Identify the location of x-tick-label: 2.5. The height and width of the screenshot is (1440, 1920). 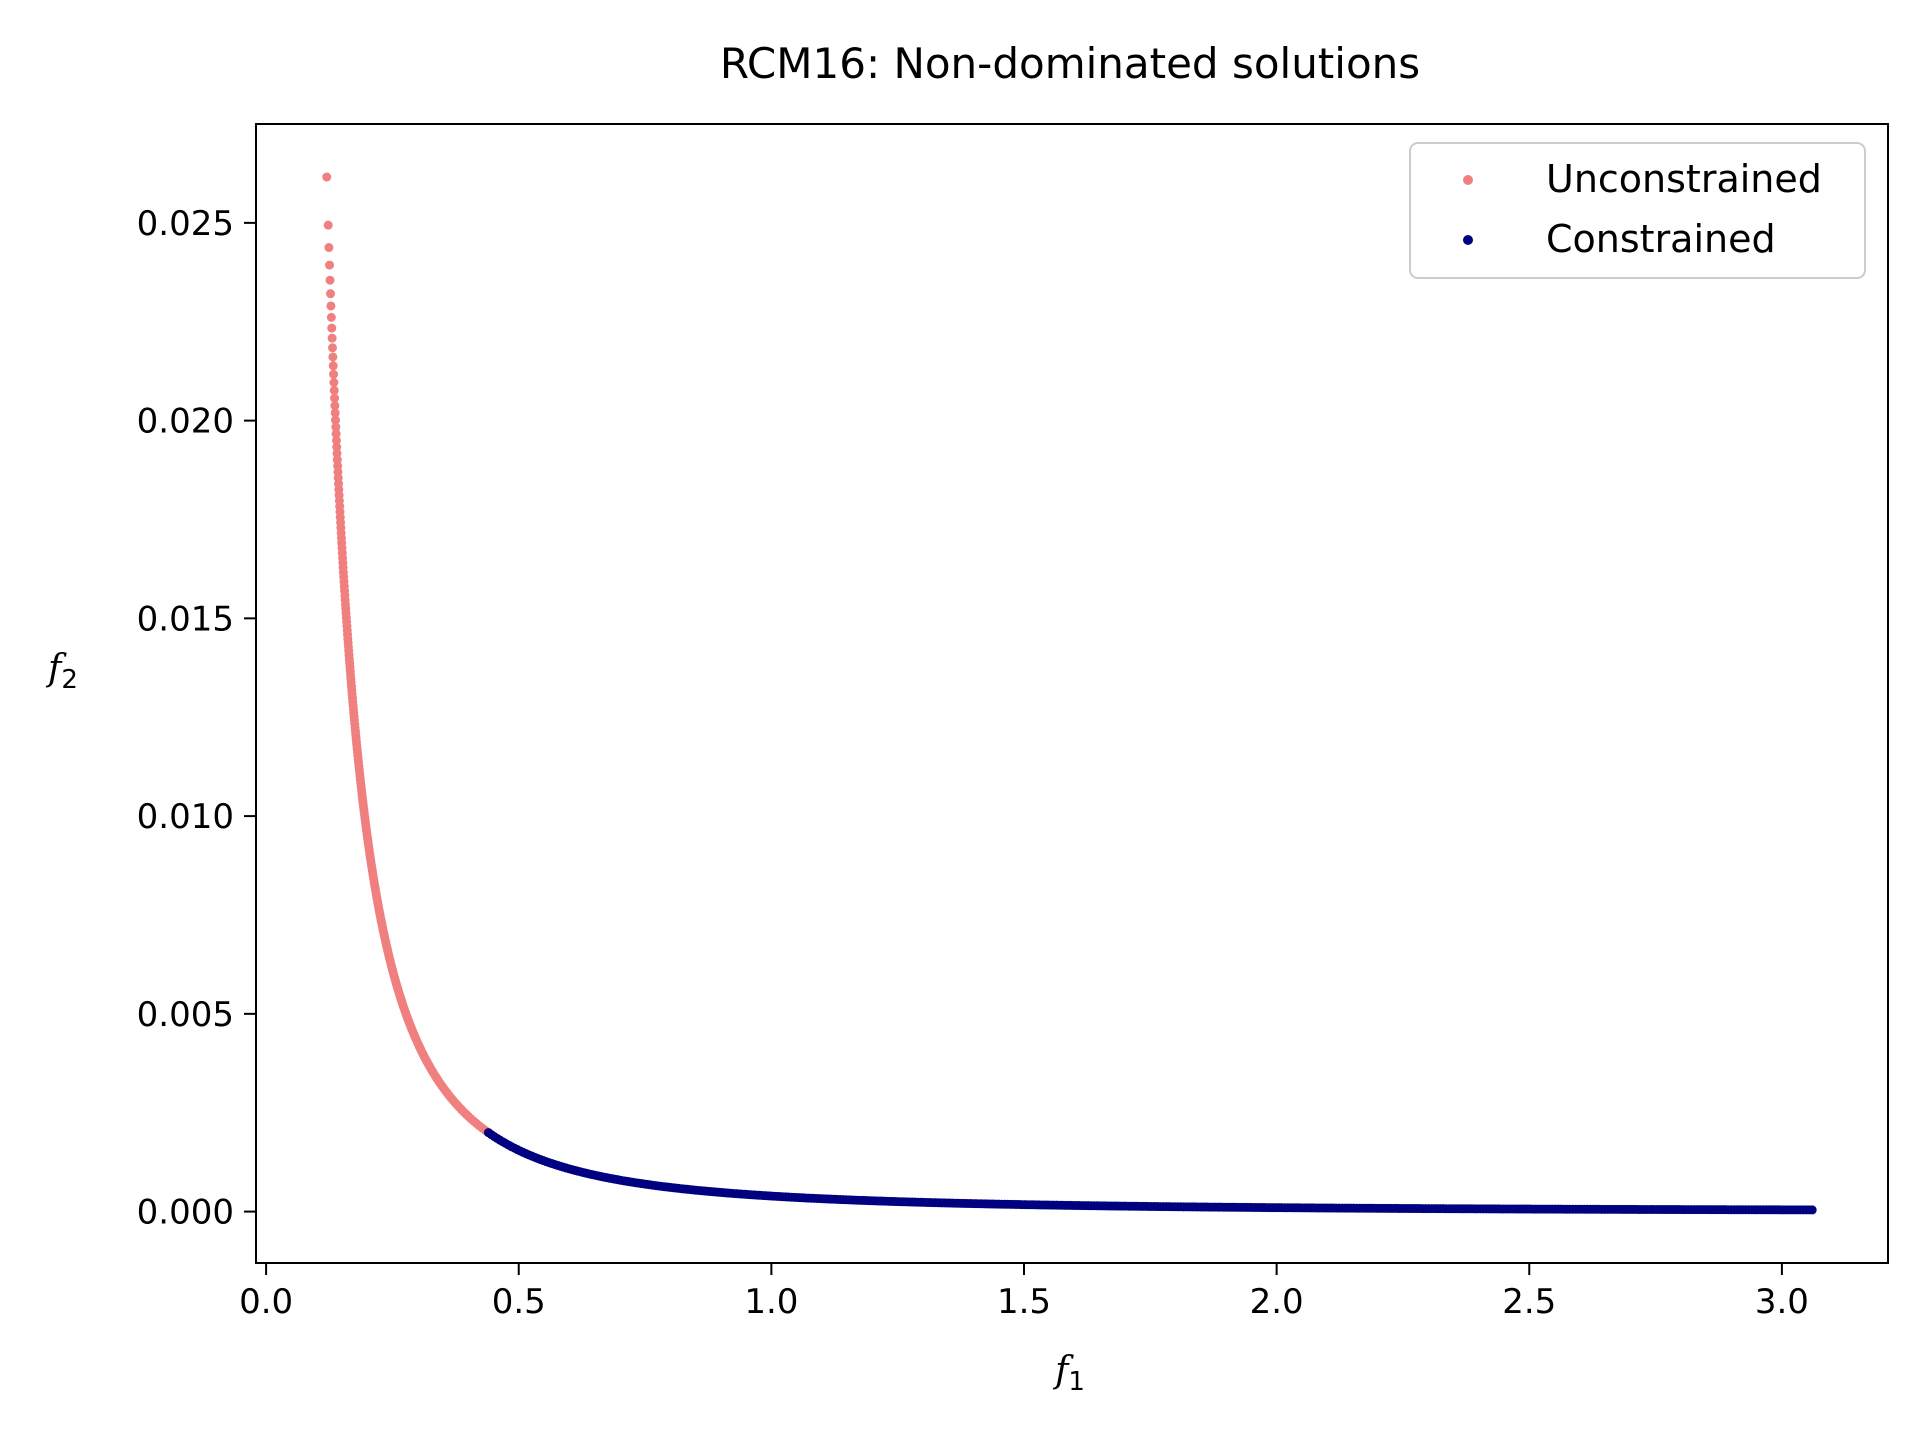
(1529, 1302).